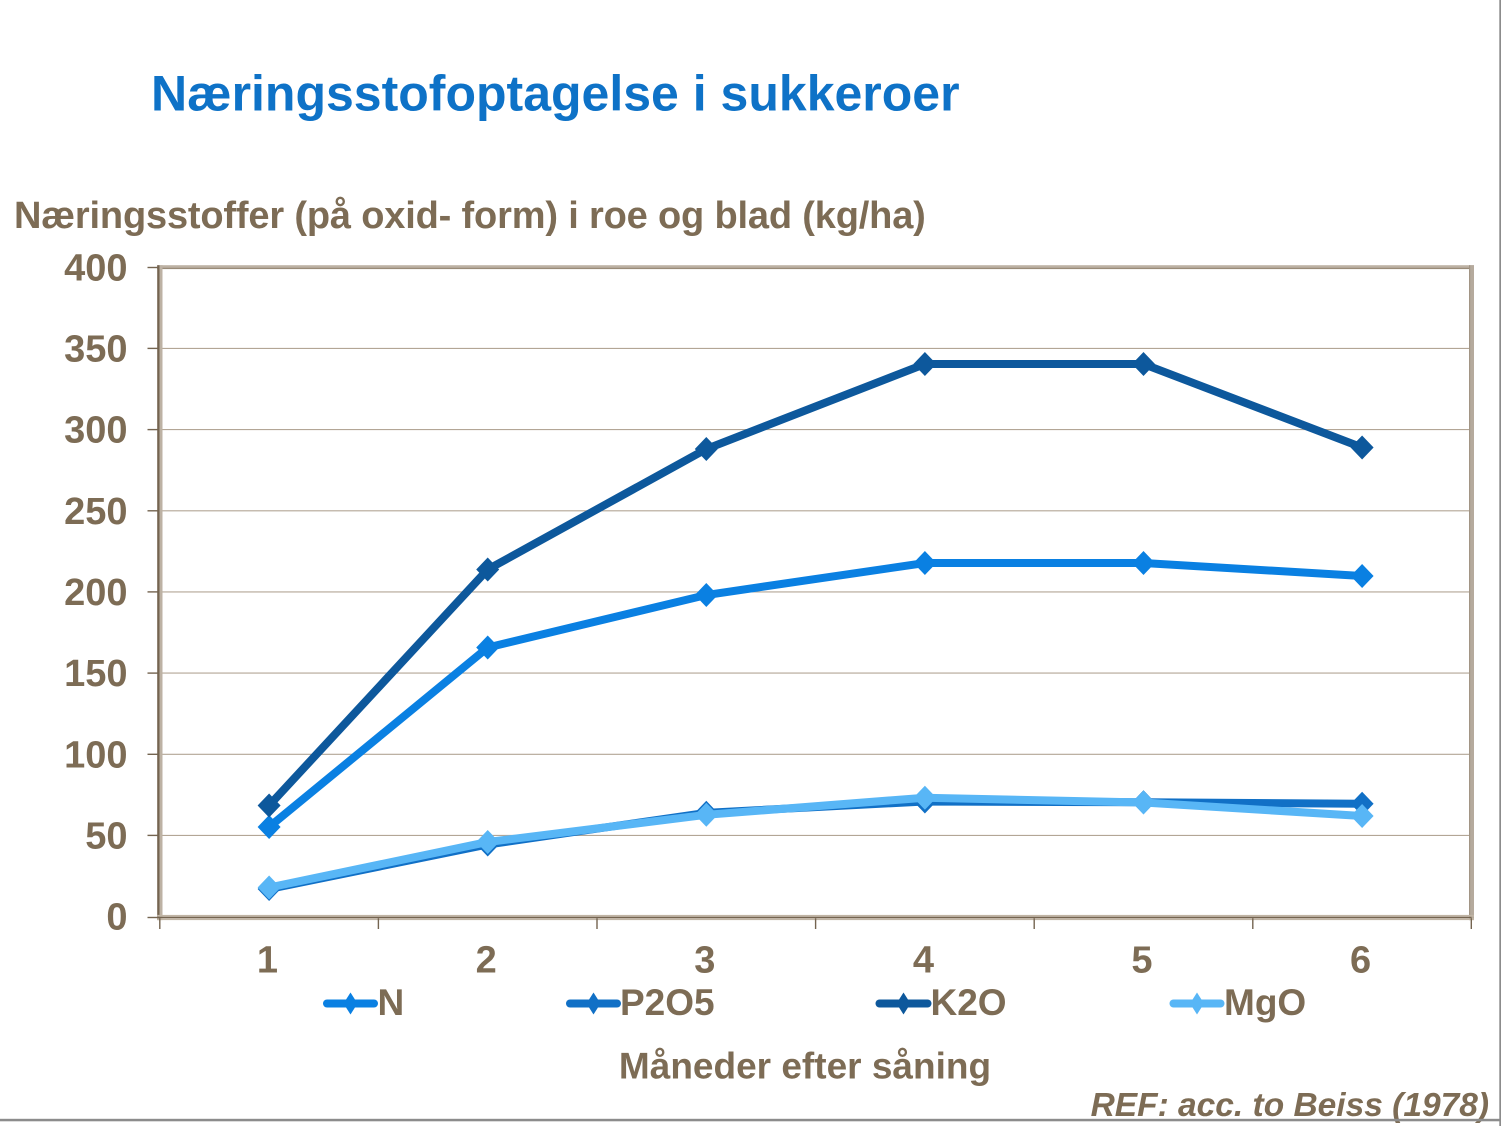 This screenshot has width=1501, height=1126. What do you see at coordinates (1265, 1002) in the screenshot?
I see `svg-text: MgO` at bounding box center [1265, 1002].